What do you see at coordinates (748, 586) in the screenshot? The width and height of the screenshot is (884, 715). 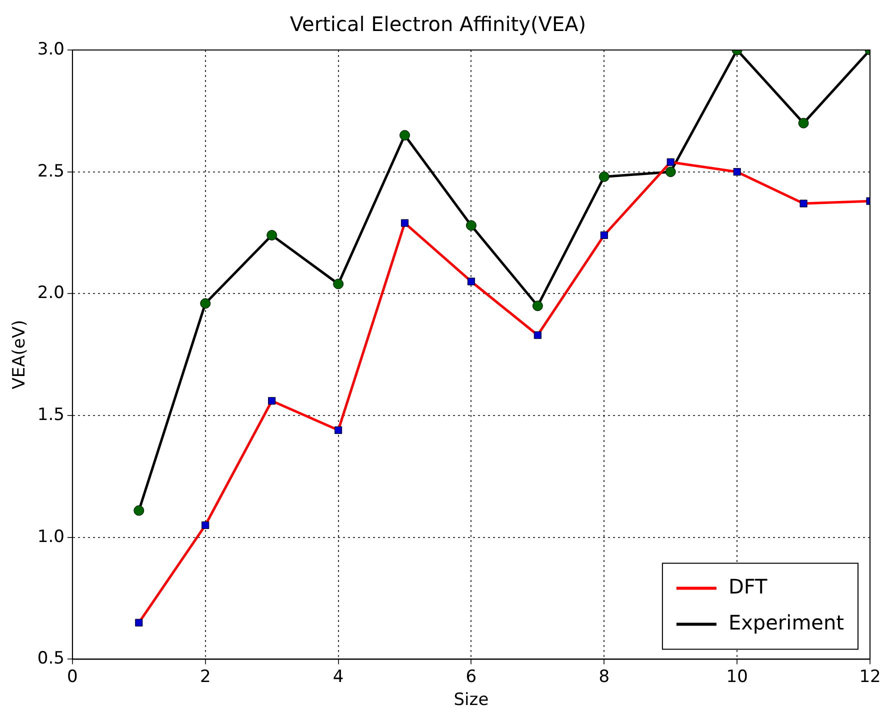 I see `legend-label: DFT` at bounding box center [748, 586].